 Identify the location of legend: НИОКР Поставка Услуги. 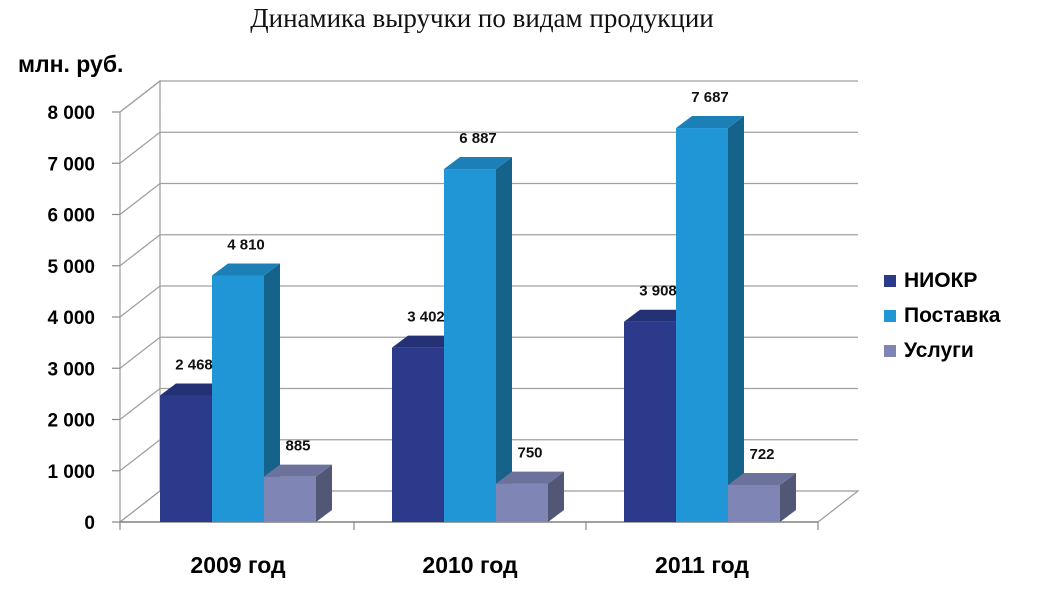
(942, 315).